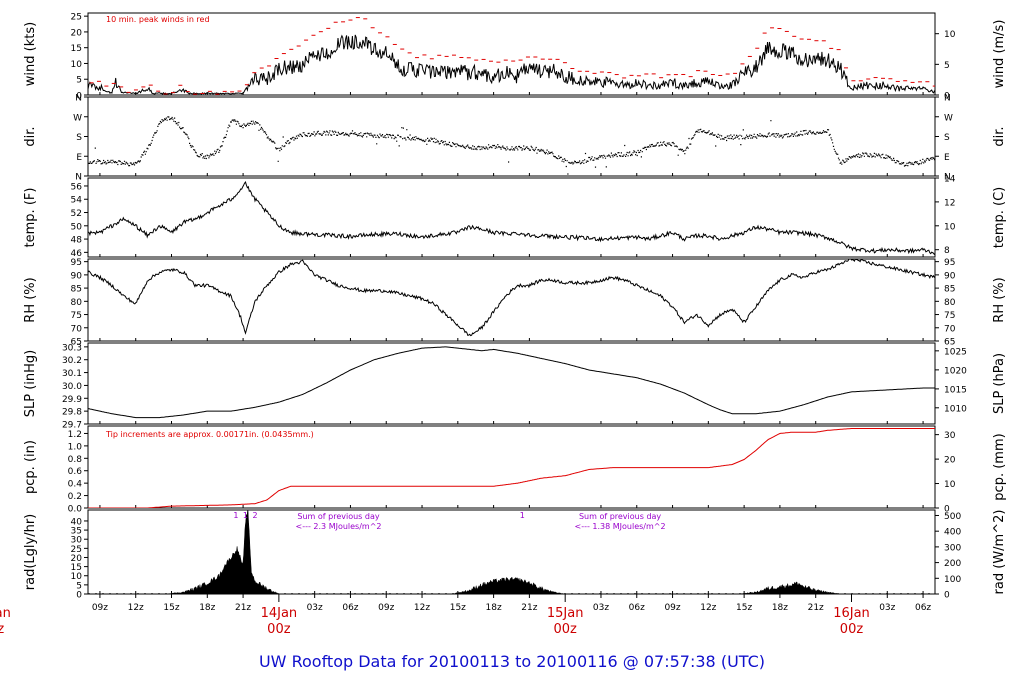  What do you see at coordinates (75, 485) in the screenshot?
I see `left-tick-label: 0.4` at bounding box center [75, 485].